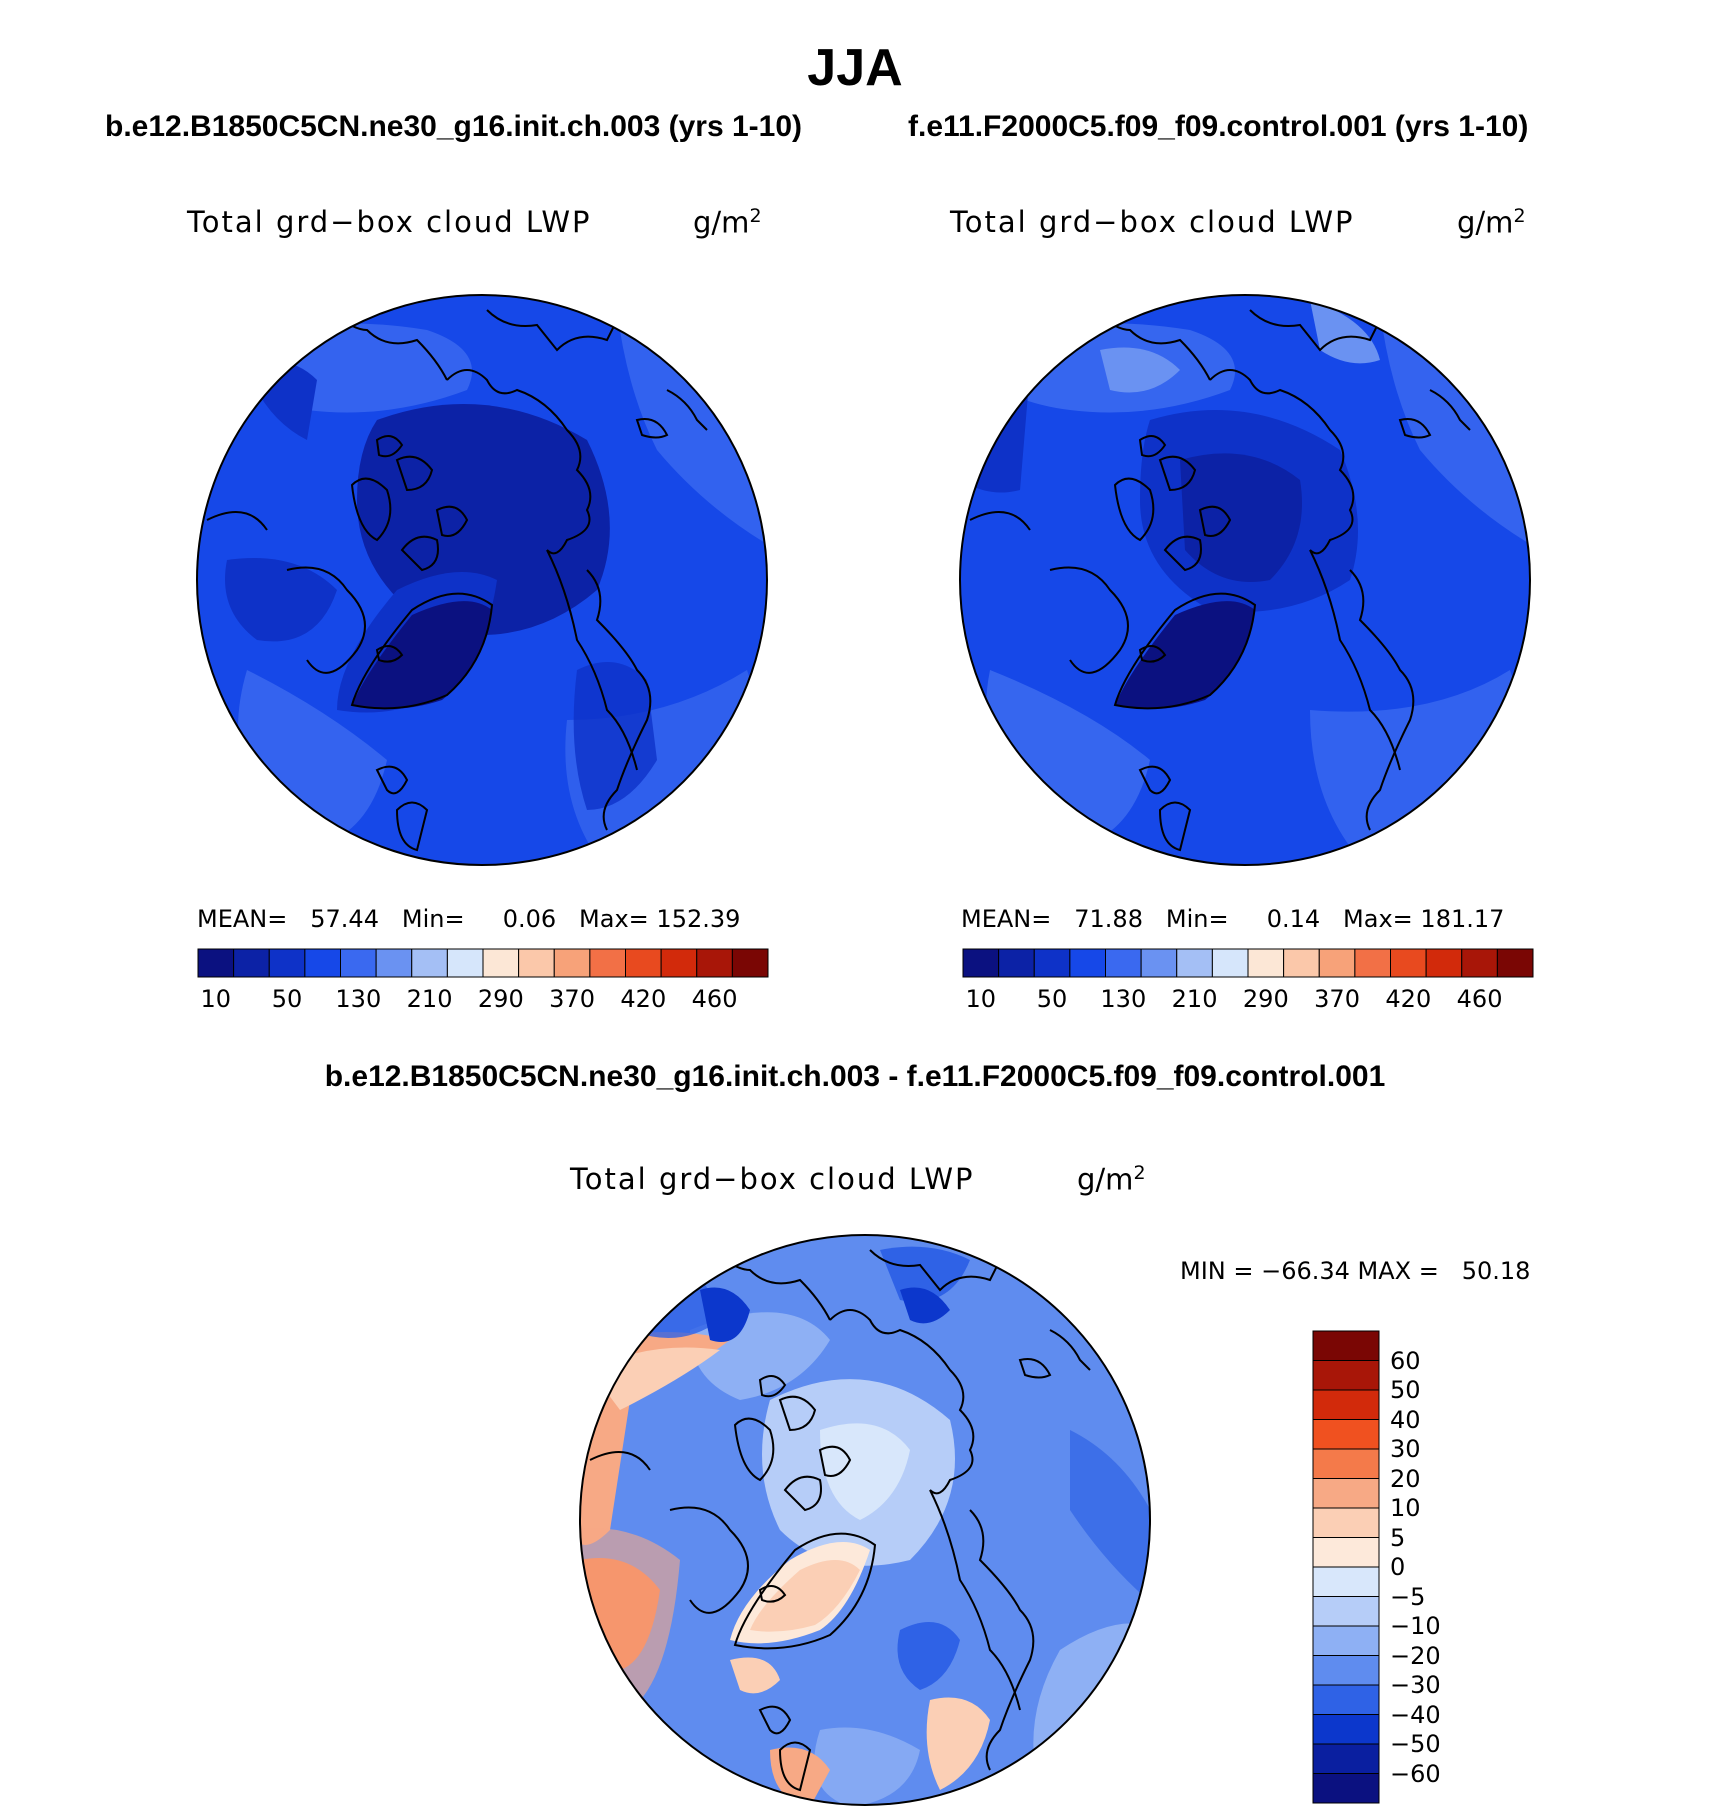 The height and width of the screenshot is (1807, 1710). What do you see at coordinates (1405, 1390) in the screenshot?
I see `difference-colorbar-tick-label: 50` at bounding box center [1405, 1390].